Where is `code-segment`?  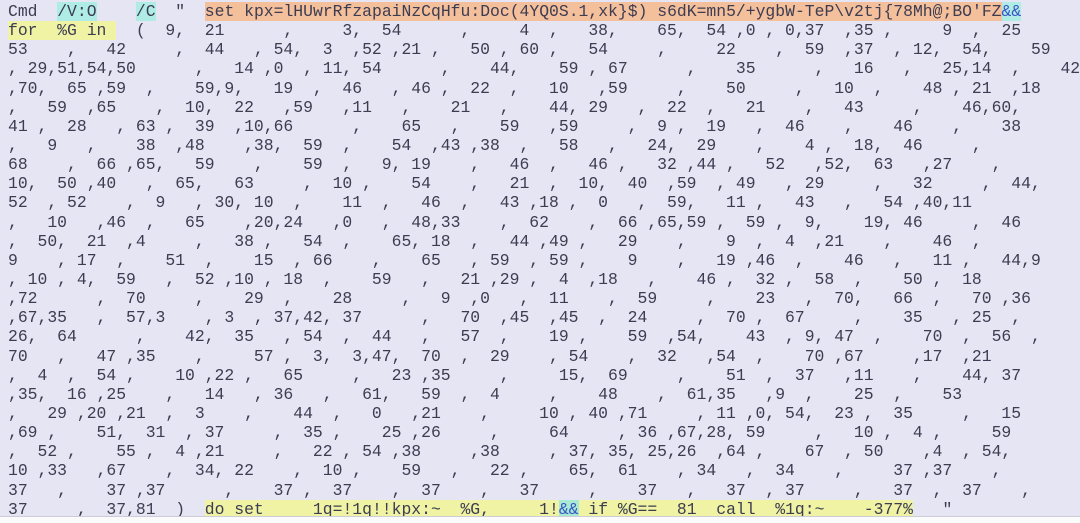
code-segment is located at coordinates (116, 11).